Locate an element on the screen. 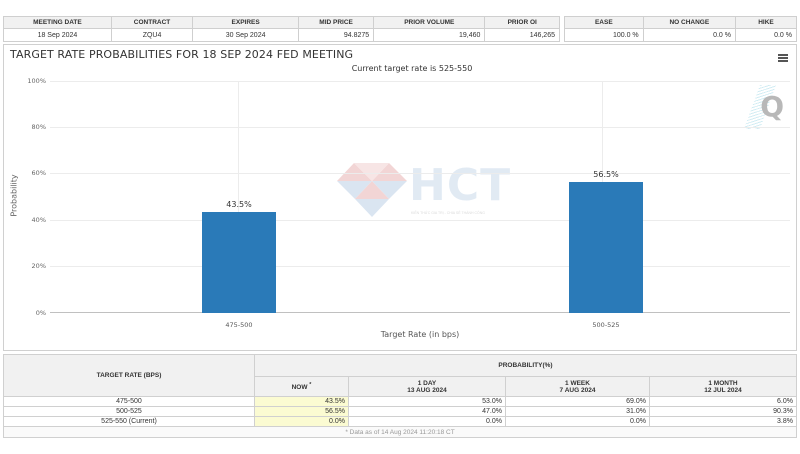 This screenshot has height=454, width=800. outlook-table: EASE NO CHANGE HIKE 100.0 % 0.0 % 0.0 % is located at coordinates (681, 29).